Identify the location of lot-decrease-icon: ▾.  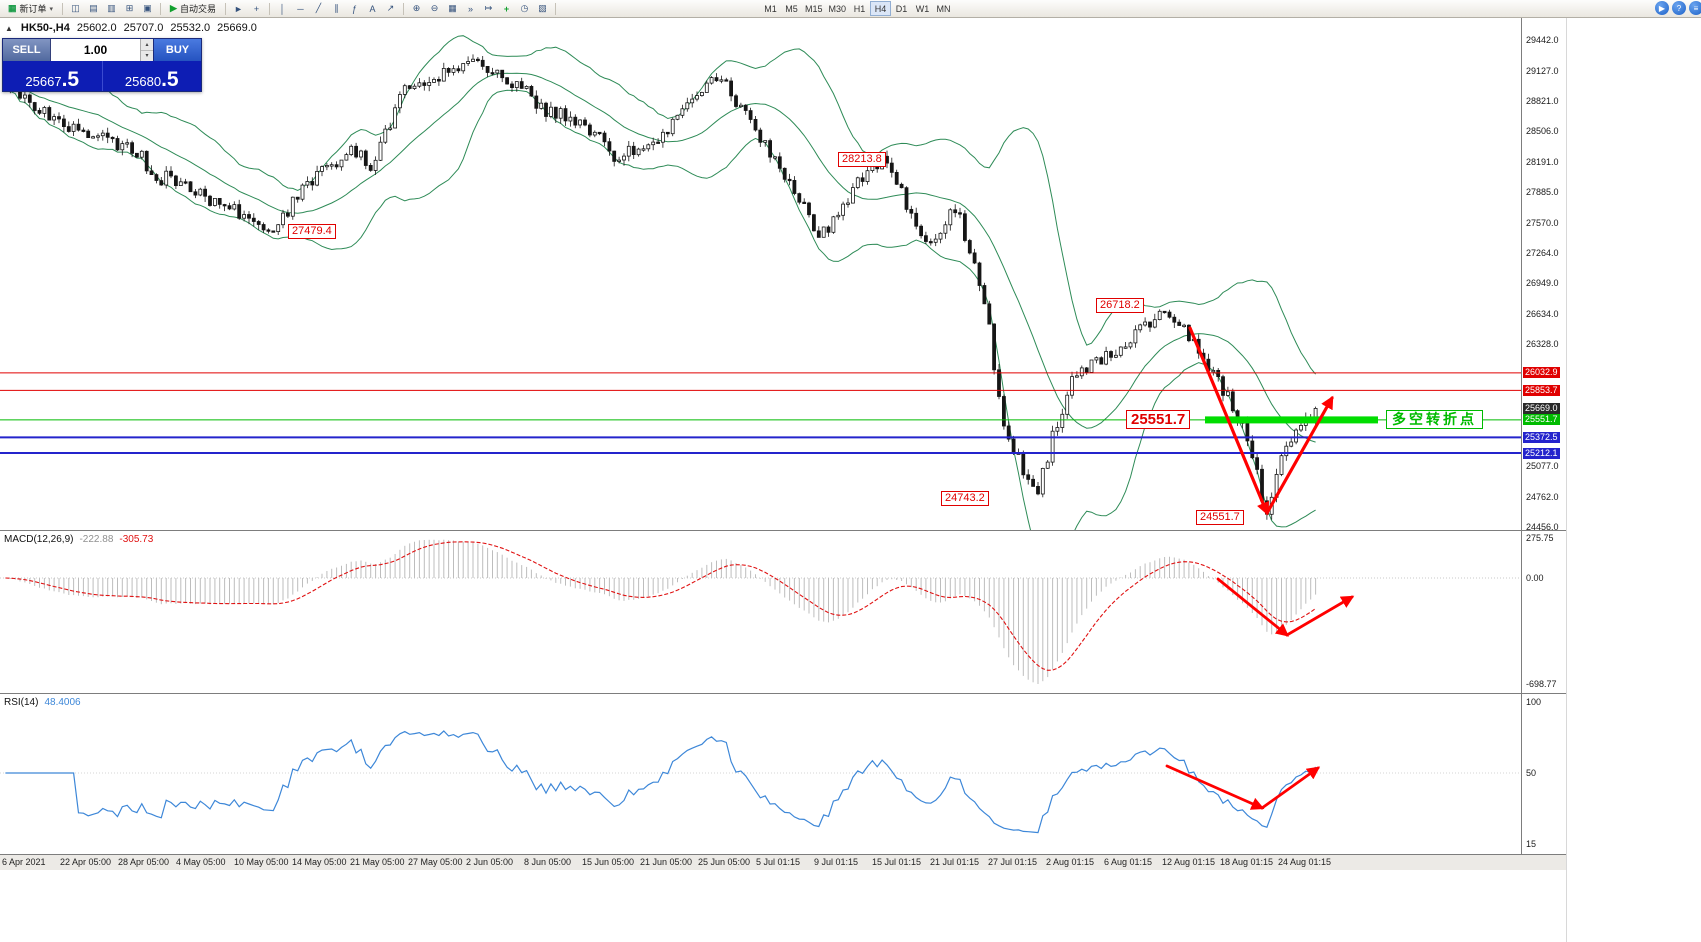
(147, 55).